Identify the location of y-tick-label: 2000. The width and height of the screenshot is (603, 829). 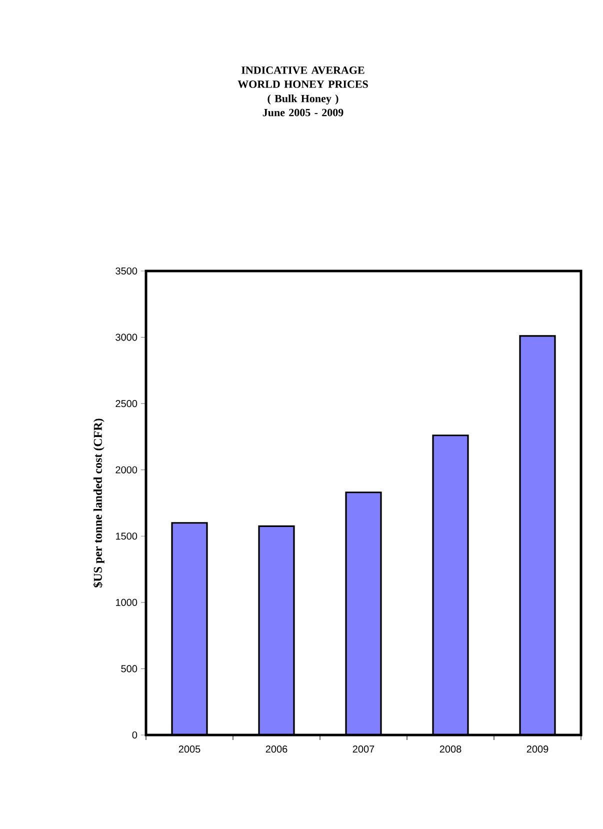
(127, 470).